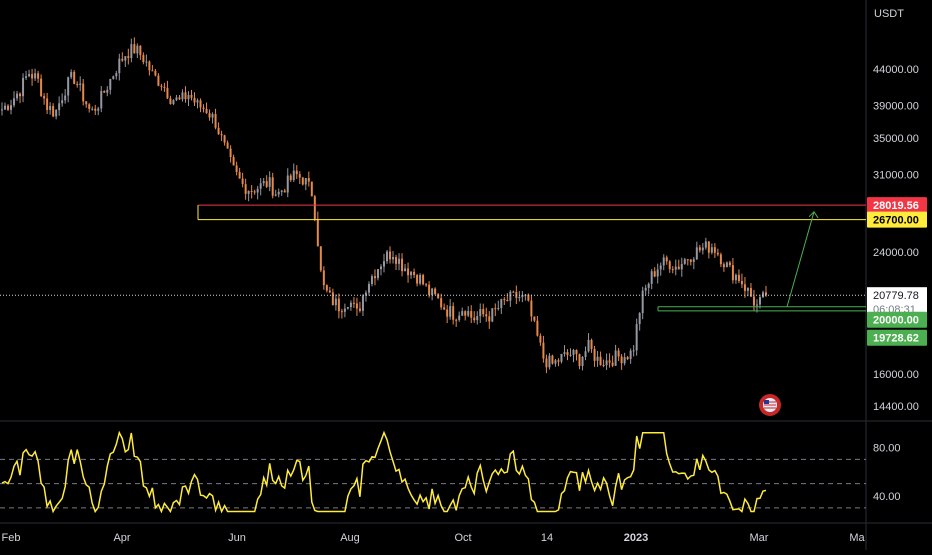  What do you see at coordinates (434, 538) in the screenshot?
I see `time-axis: Feb Apr Jun Aug Oct 14 2023 Mar Ma` at bounding box center [434, 538].